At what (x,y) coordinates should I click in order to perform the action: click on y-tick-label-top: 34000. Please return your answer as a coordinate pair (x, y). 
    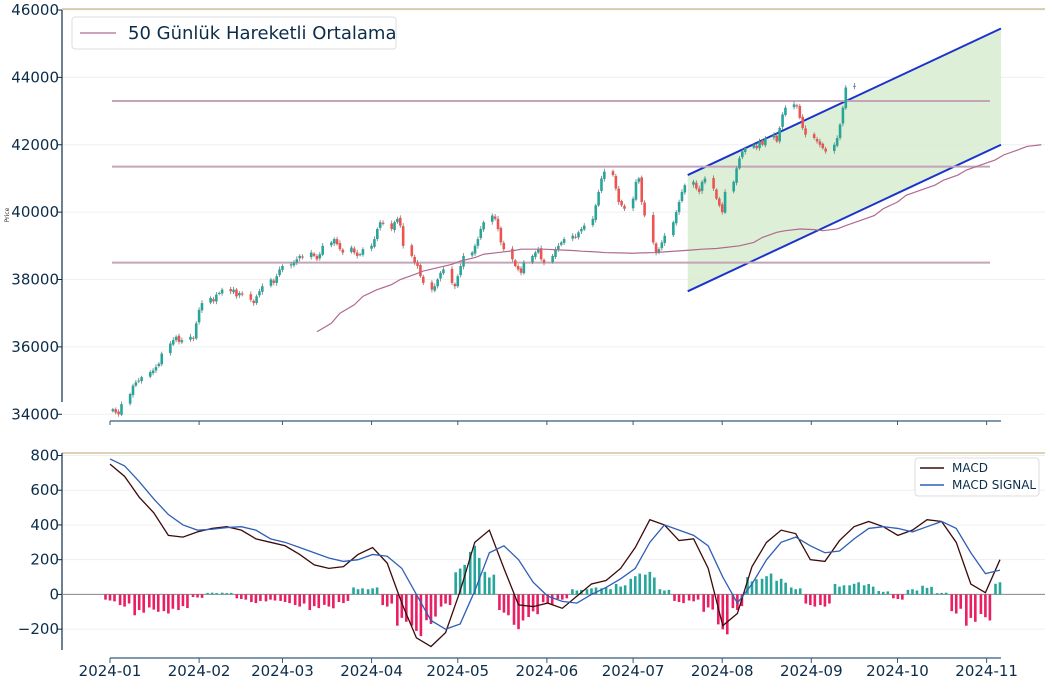
    Looking at the image, I should click on (35, 414).